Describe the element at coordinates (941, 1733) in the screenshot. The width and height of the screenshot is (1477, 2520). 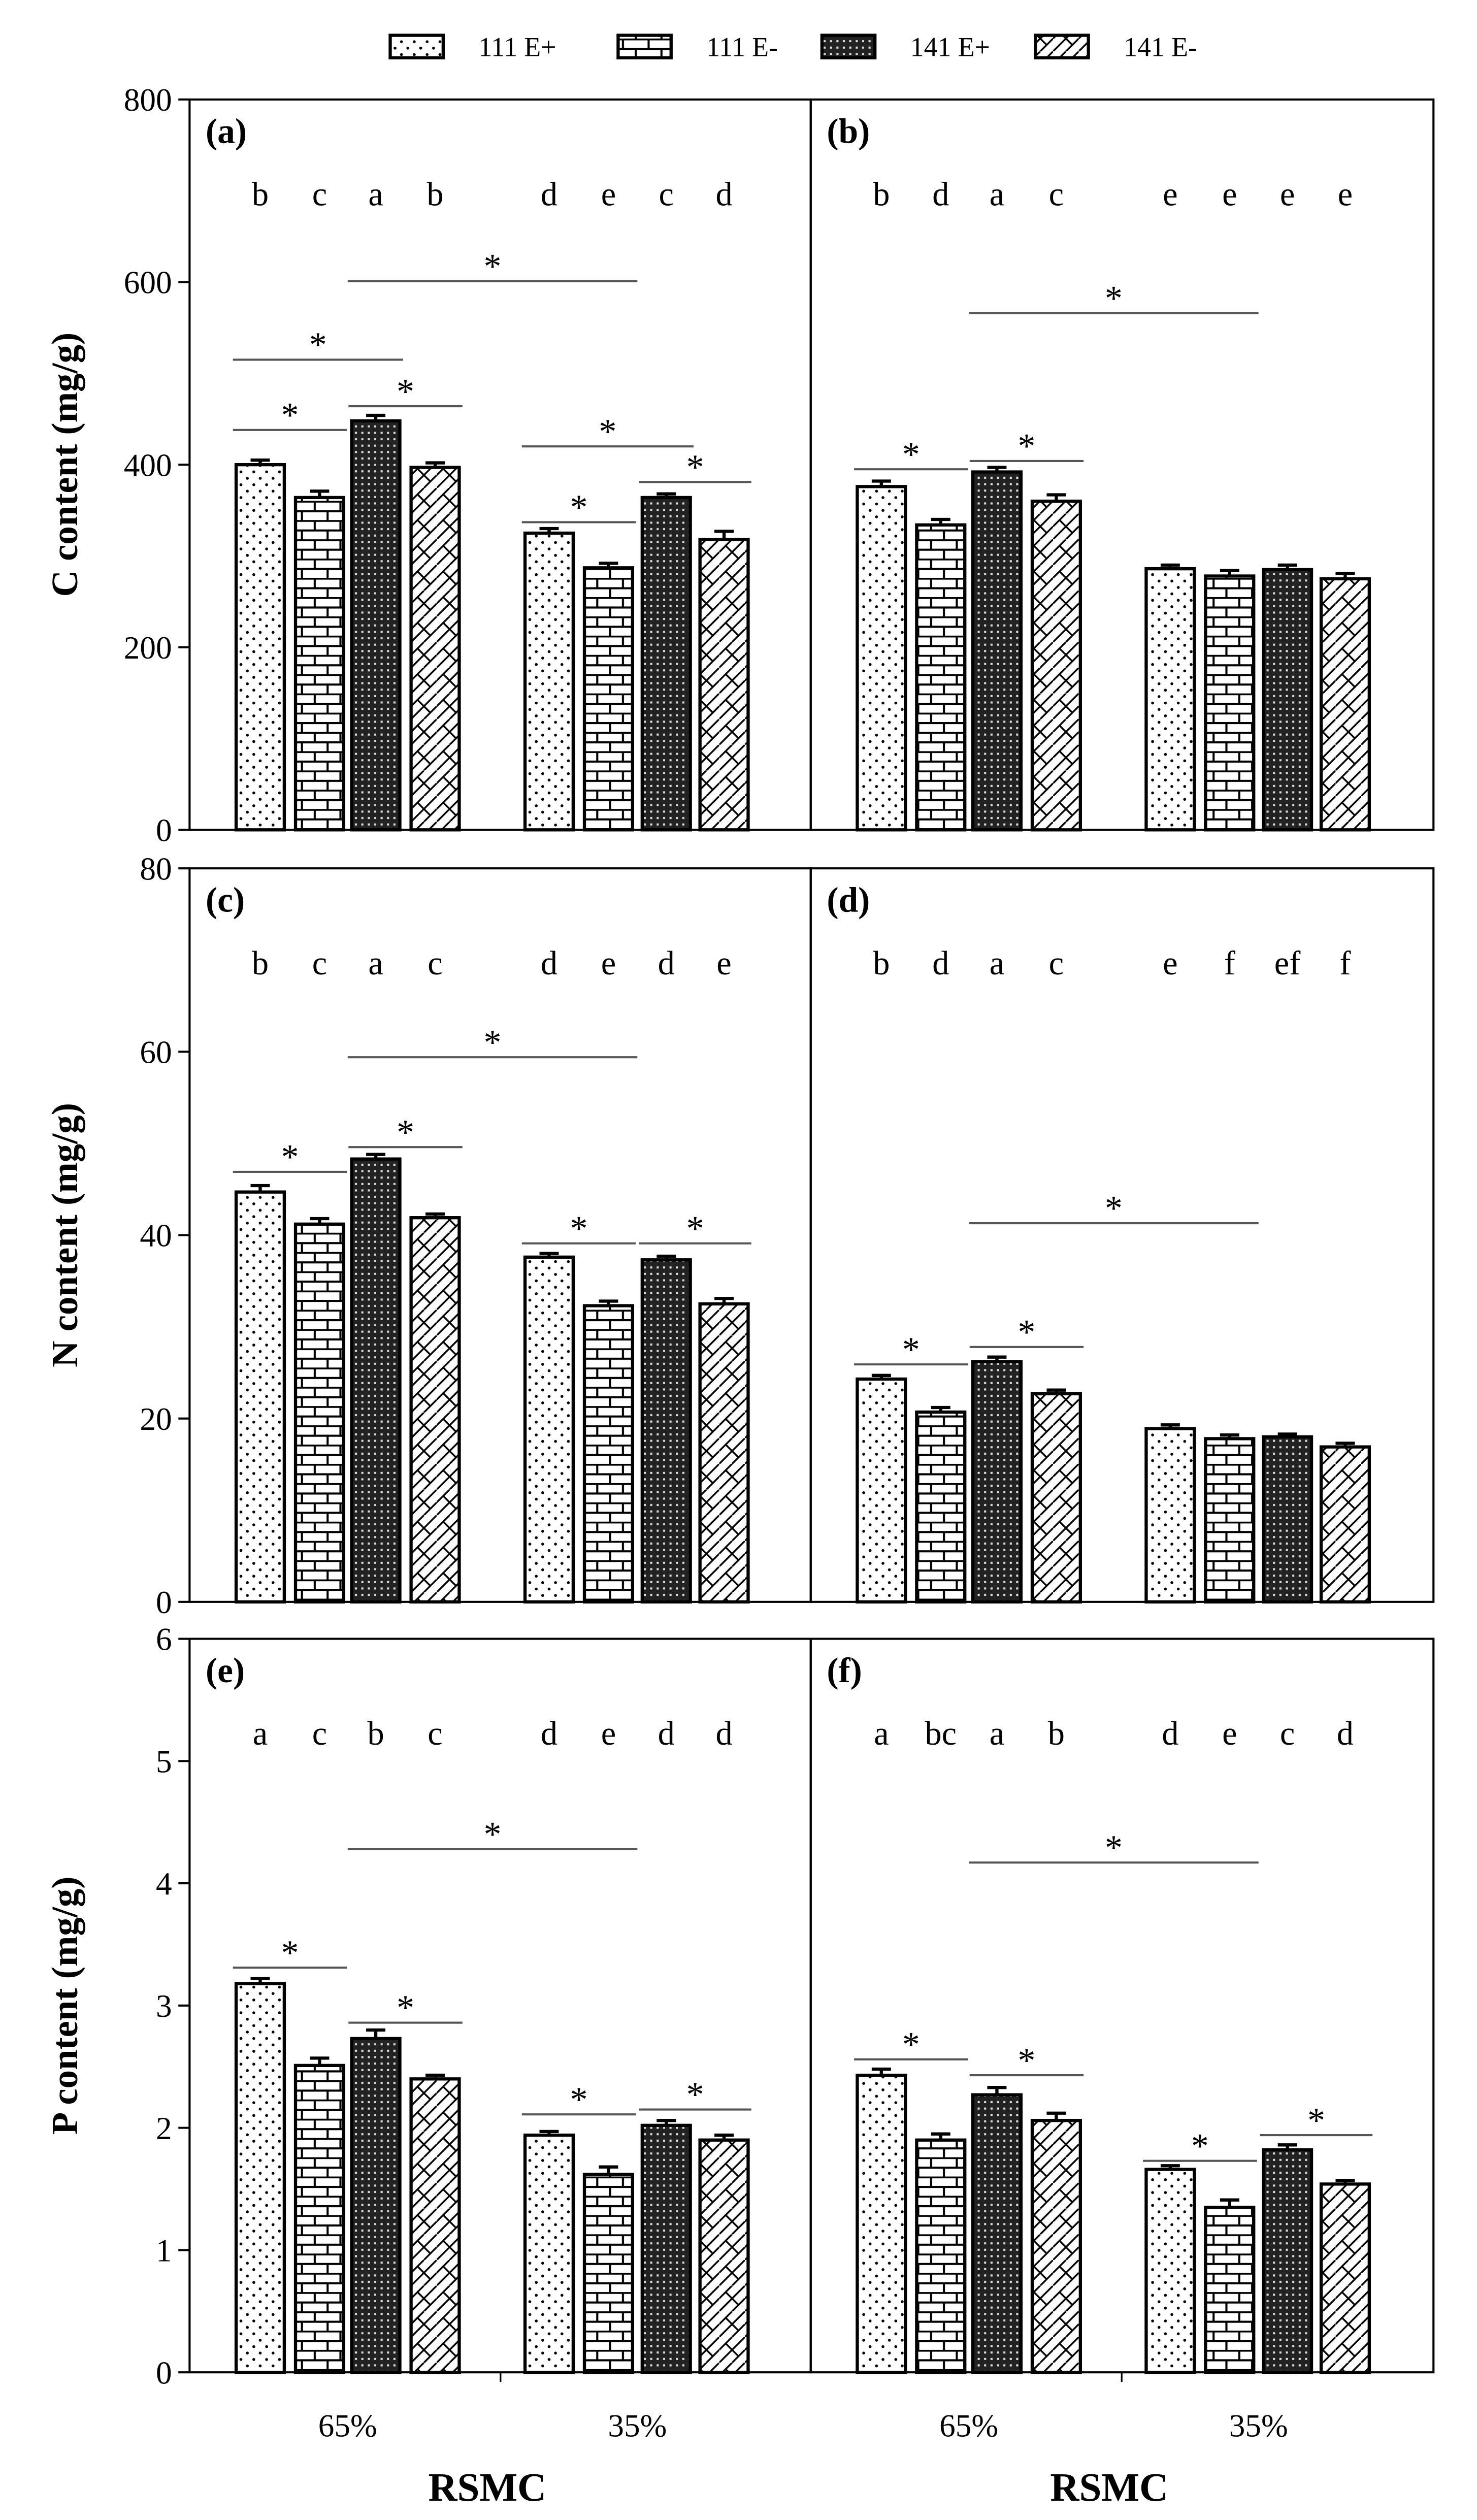
I see `significance-letter: bc` at that location.